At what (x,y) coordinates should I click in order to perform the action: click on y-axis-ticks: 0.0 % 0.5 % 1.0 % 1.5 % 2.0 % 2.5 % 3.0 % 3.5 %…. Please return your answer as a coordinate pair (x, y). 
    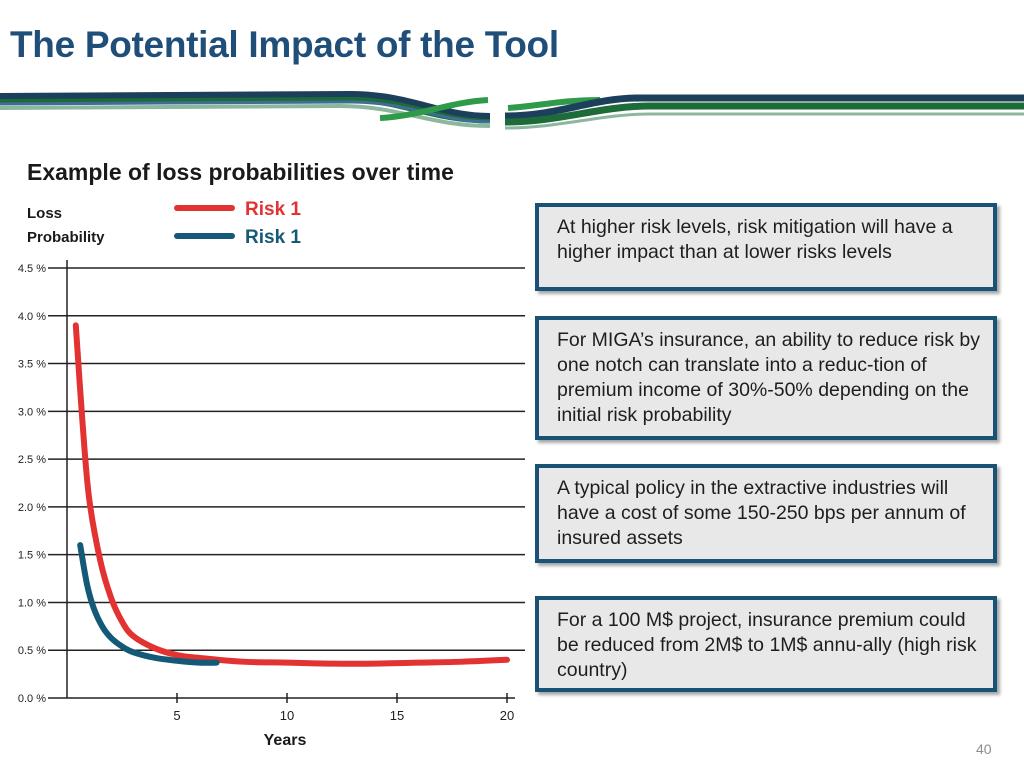
    Looking at the image, I should click on (32, 484).